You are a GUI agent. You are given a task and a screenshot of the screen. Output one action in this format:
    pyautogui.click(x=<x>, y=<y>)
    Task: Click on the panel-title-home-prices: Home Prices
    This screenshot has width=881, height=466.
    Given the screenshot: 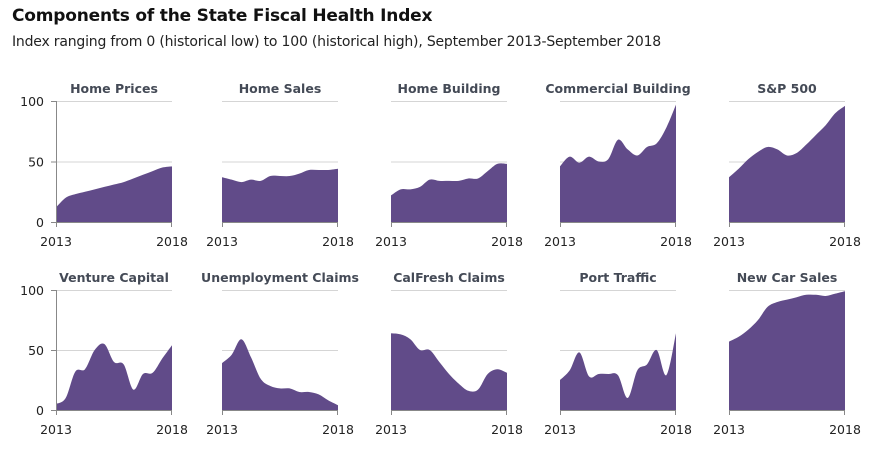 What is the action you would take?
    pyautogui.click(x=114, y=88)
    